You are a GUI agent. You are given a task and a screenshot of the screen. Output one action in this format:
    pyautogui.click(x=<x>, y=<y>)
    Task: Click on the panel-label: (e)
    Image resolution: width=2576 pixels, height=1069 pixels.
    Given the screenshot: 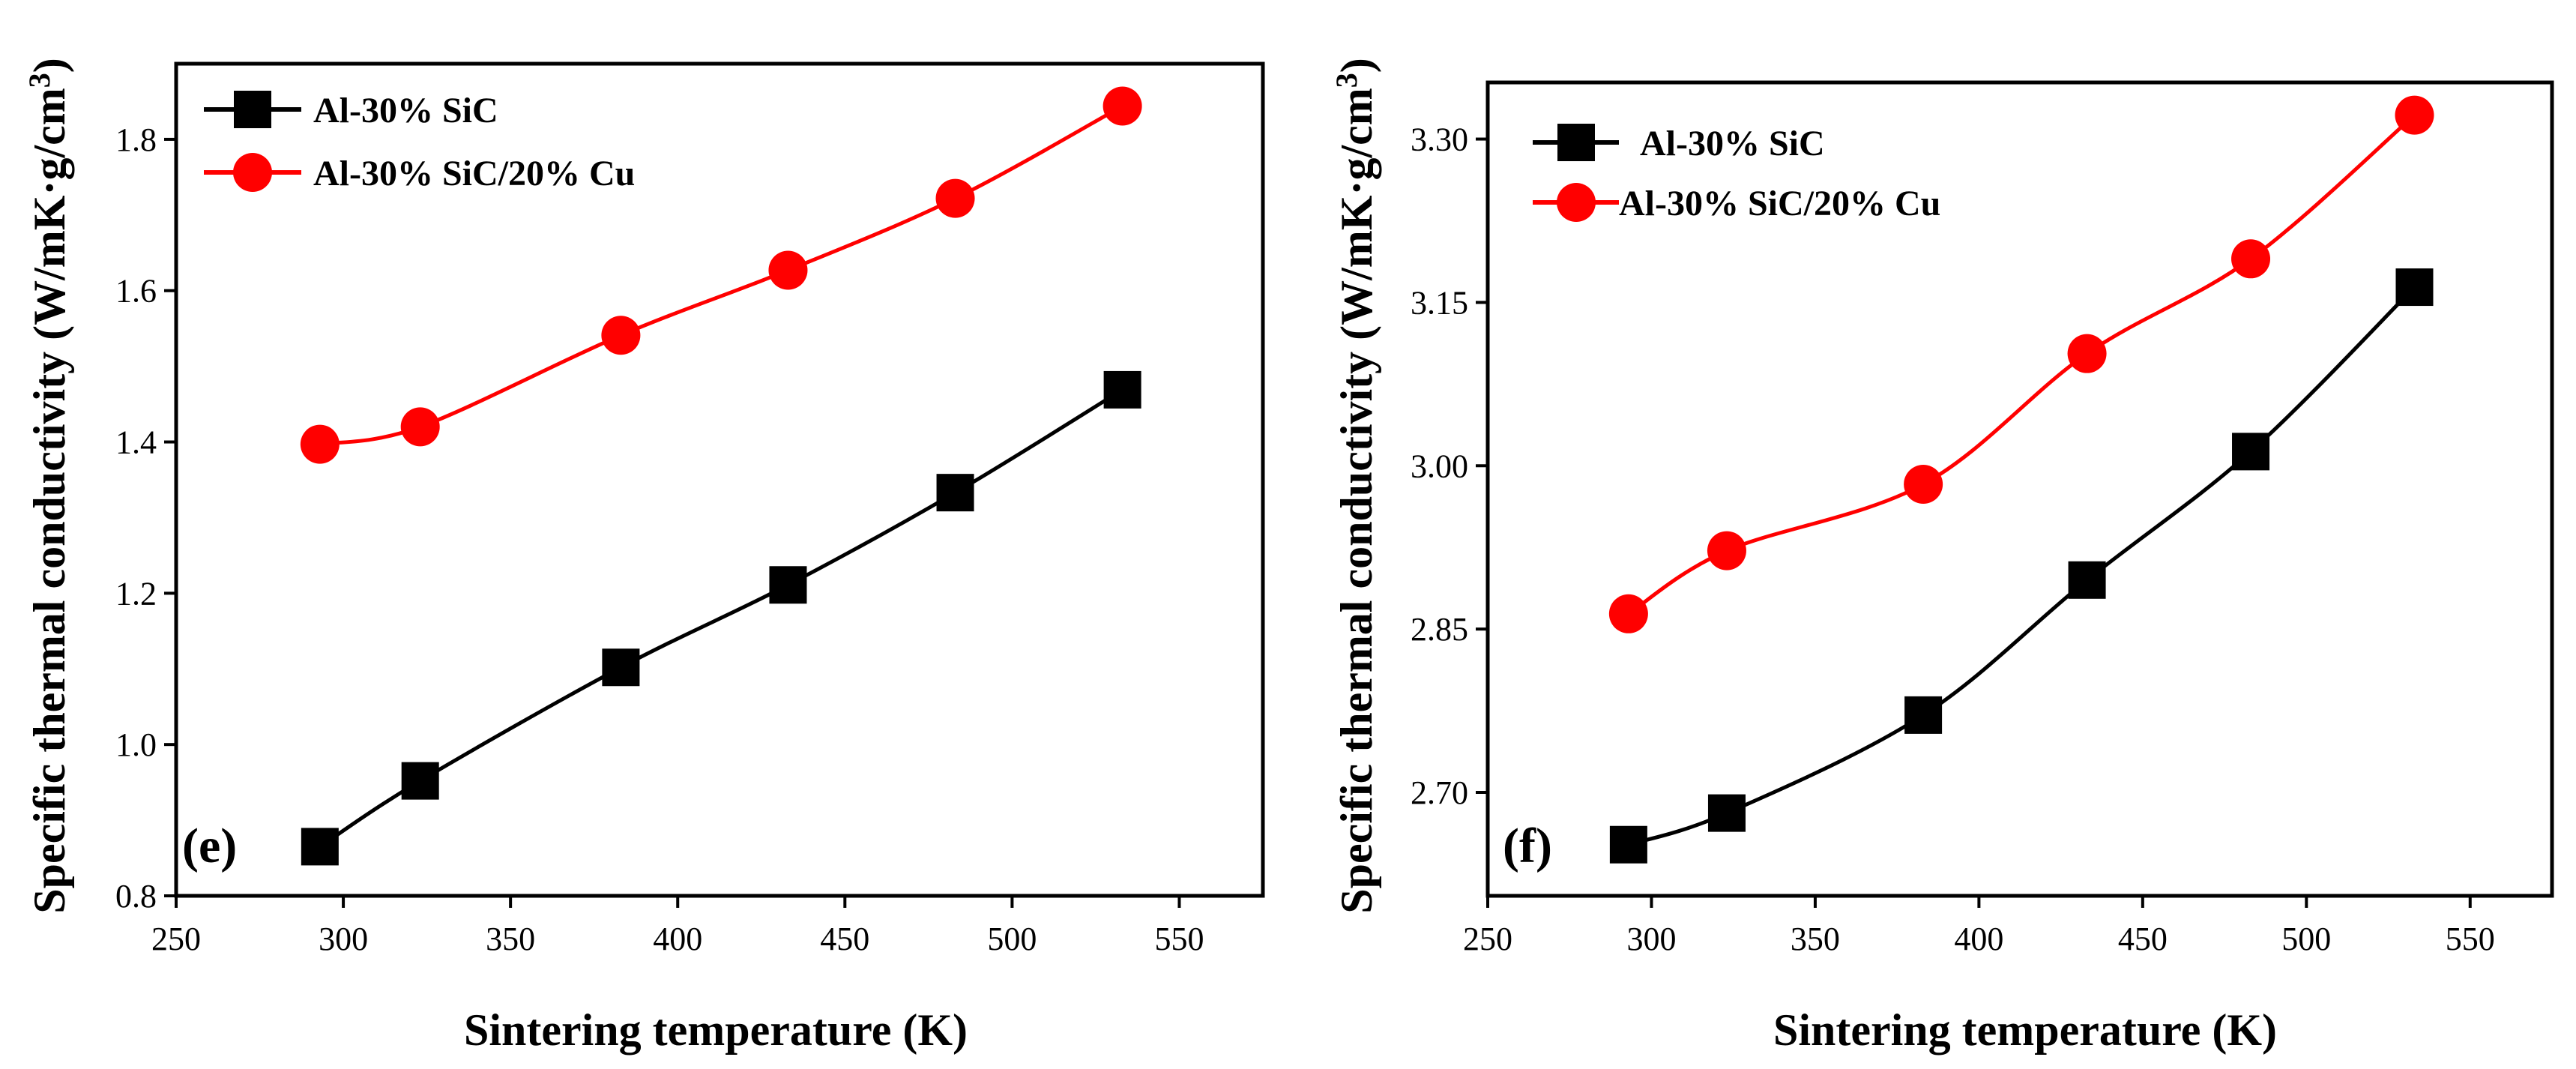 What is the action you would take?
    pyautogui.click(x=210, y=846)
    